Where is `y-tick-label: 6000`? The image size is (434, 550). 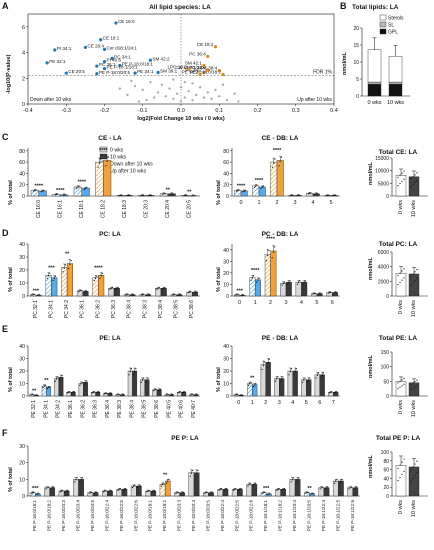
y-tick-label: 6000 is located at coordinates (383, 253).